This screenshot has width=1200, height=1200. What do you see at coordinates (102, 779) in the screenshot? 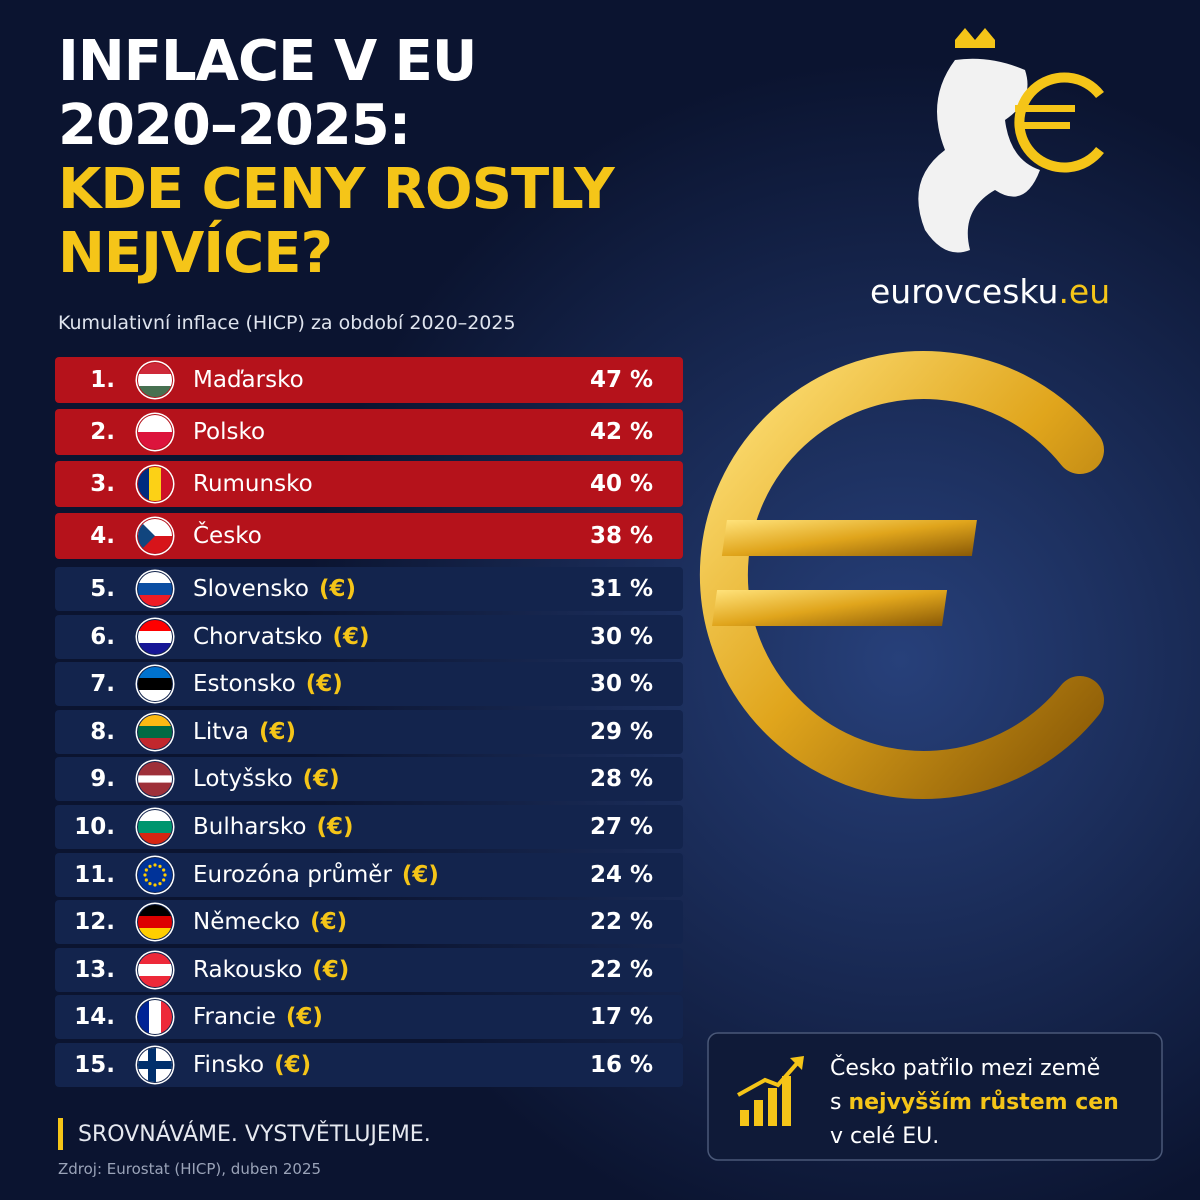
I see `rank: 9.` at bounding box center [102, 779].